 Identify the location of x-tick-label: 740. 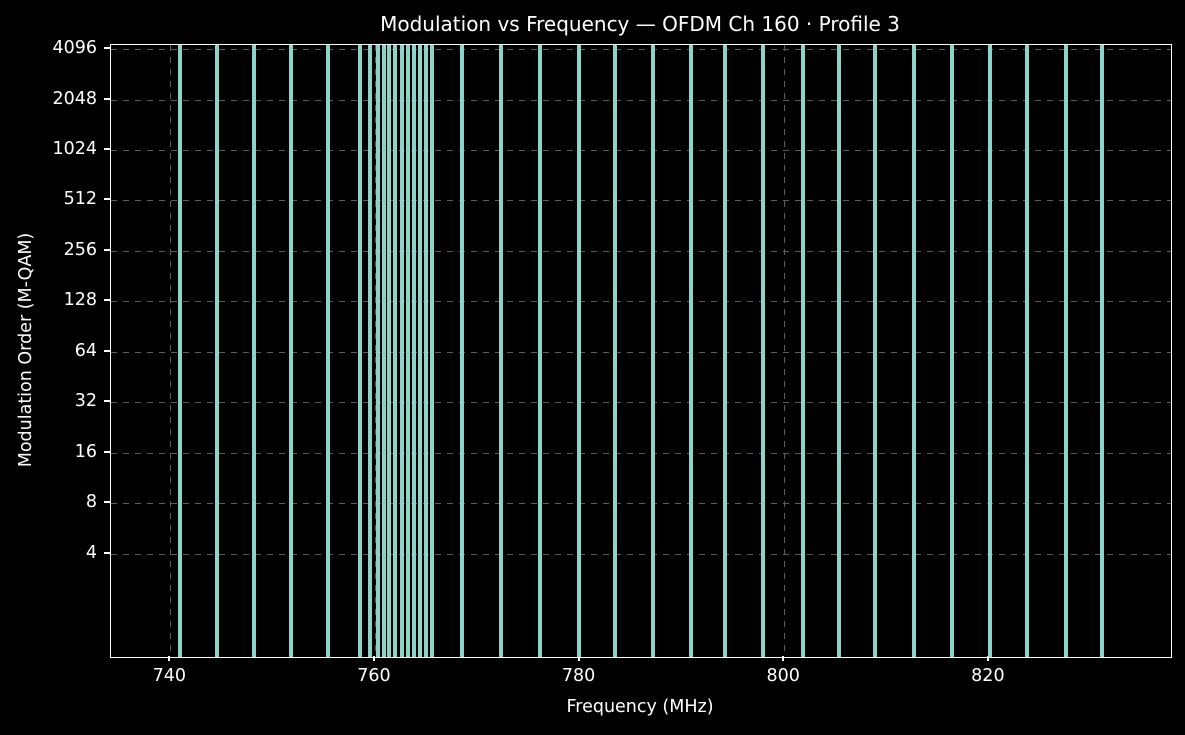
(169, 676).